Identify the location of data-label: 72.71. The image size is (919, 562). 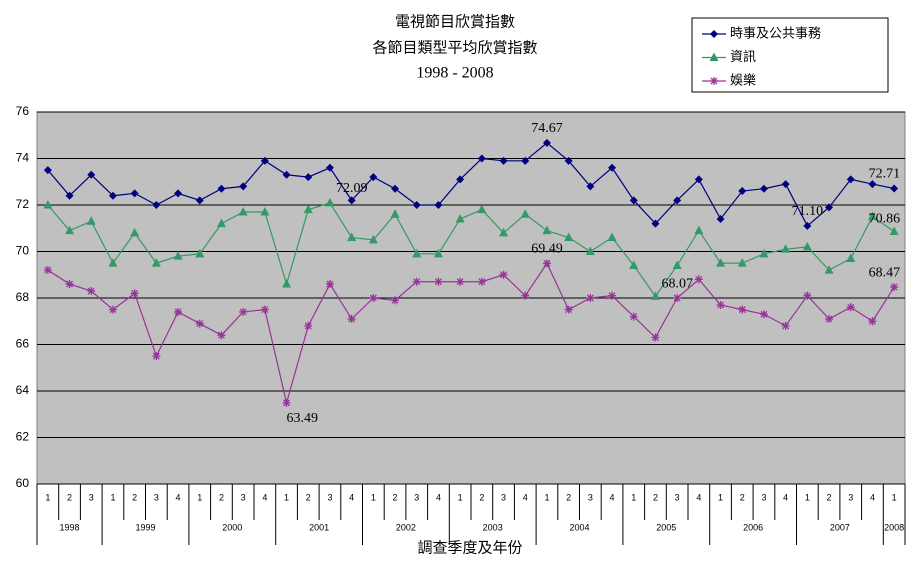
(885, 174).